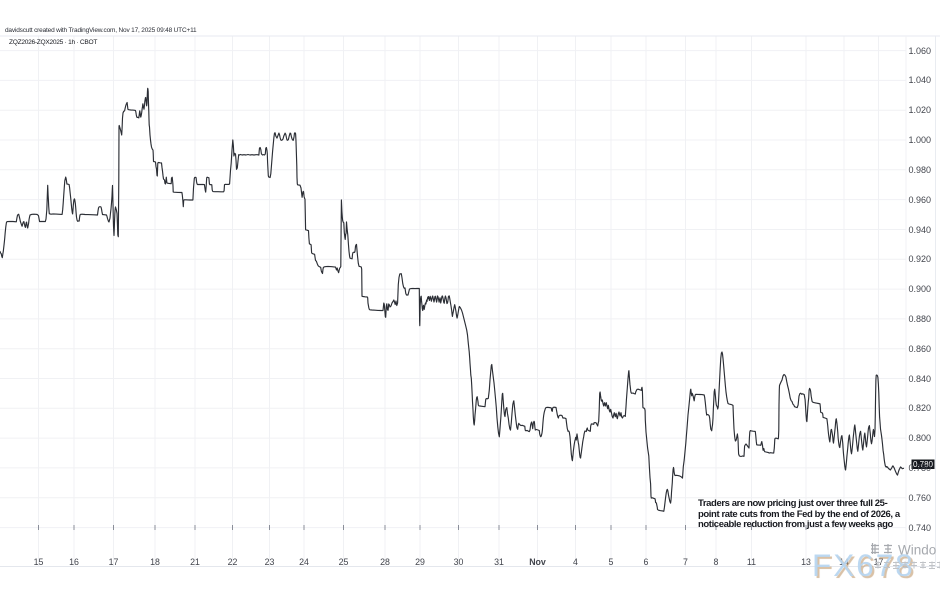 This screenshot has height=600, width=940. I want to click on svg-text: Windo, so click(917, 550).